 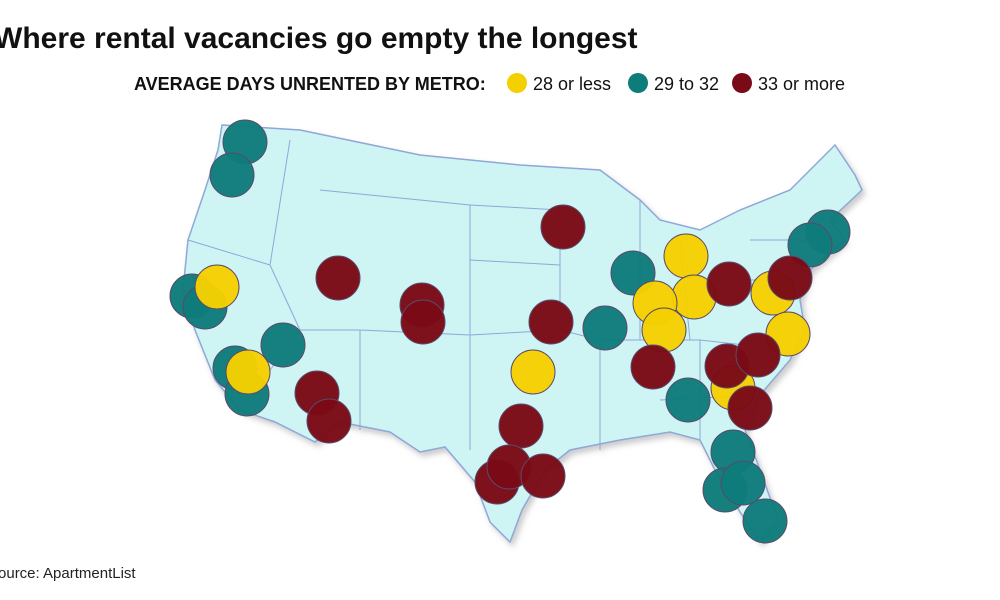 What do you see at coordinates (686, 84) in the screenshot?
I see `legend-label: 29 to 32` at bounding box center [686, 84].